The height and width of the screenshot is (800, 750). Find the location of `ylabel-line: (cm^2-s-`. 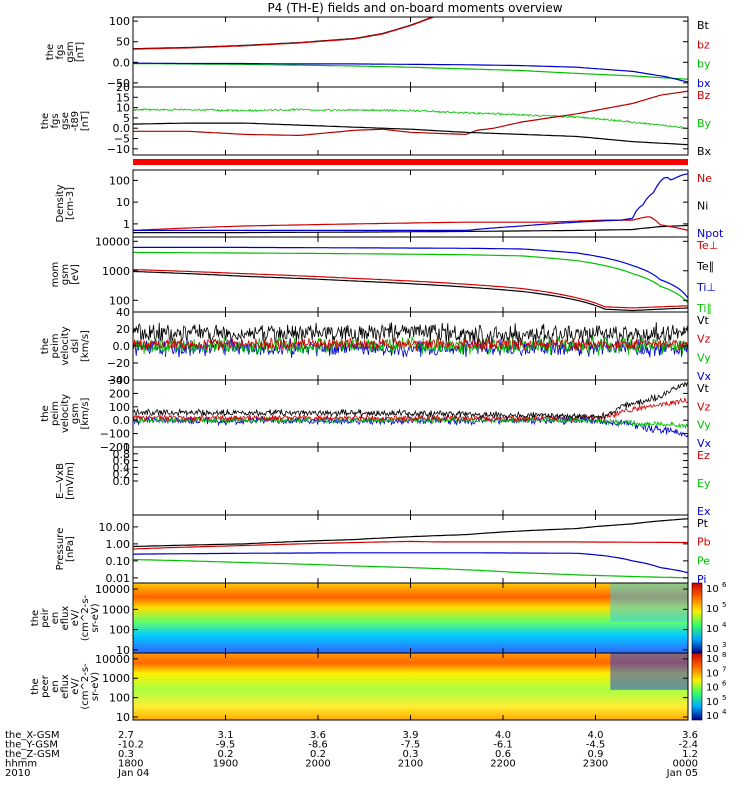

ylabel-line: (cm^2-s- is located at coordinates (85, 617).